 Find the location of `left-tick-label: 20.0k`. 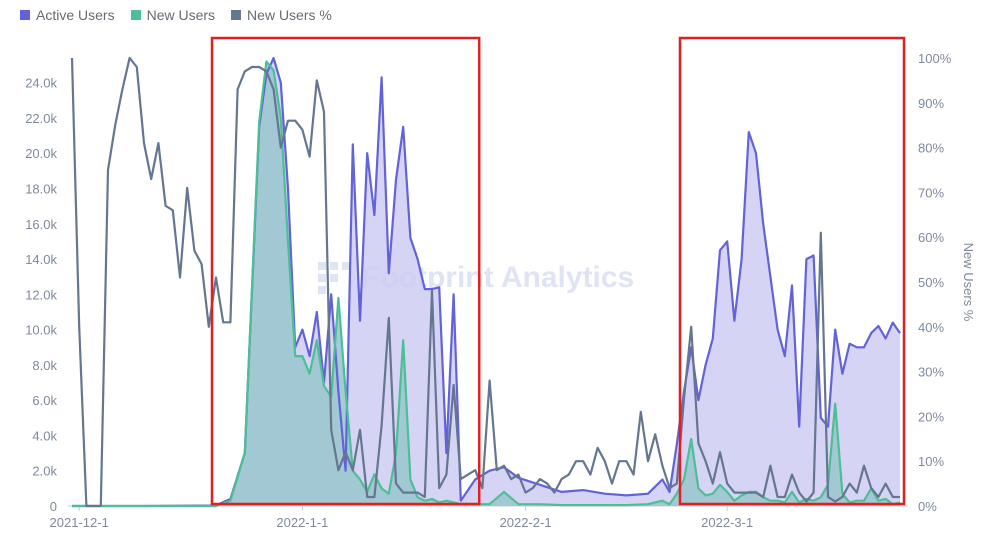

left-tick-label: 20.0k is located at coordinates (41, 153).